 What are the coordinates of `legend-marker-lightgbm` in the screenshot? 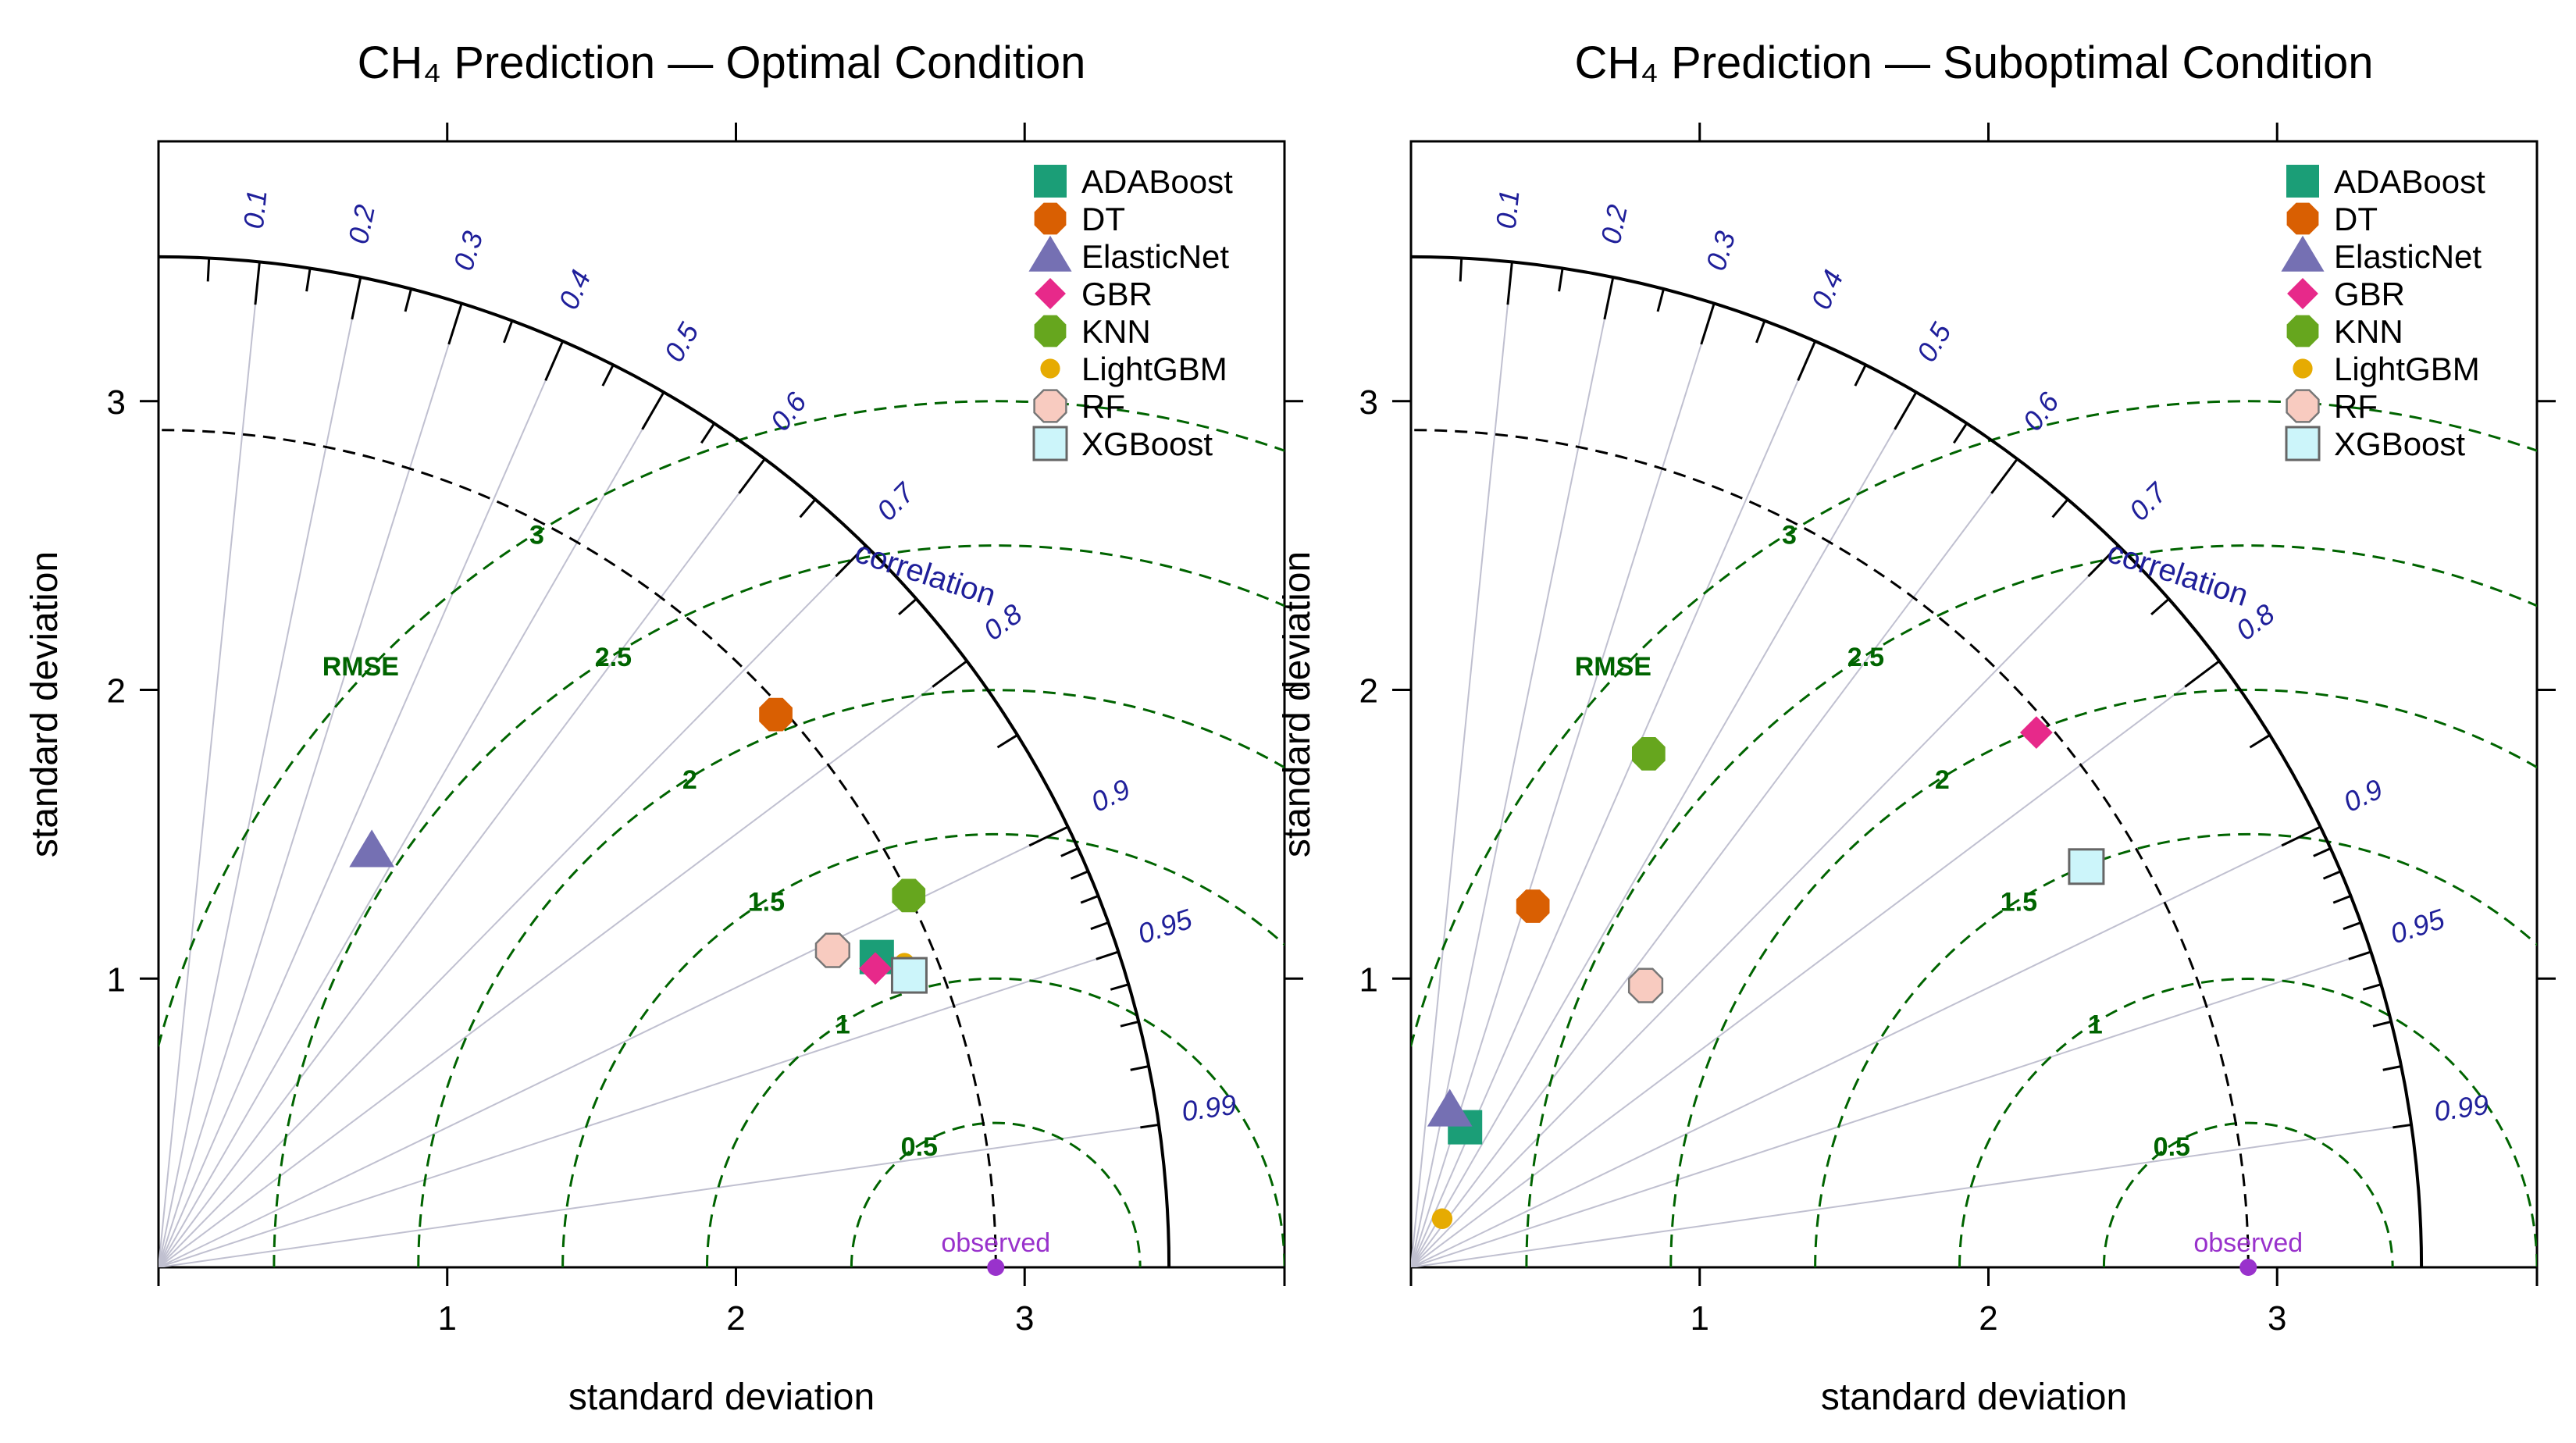 It's located at (1050, 369).